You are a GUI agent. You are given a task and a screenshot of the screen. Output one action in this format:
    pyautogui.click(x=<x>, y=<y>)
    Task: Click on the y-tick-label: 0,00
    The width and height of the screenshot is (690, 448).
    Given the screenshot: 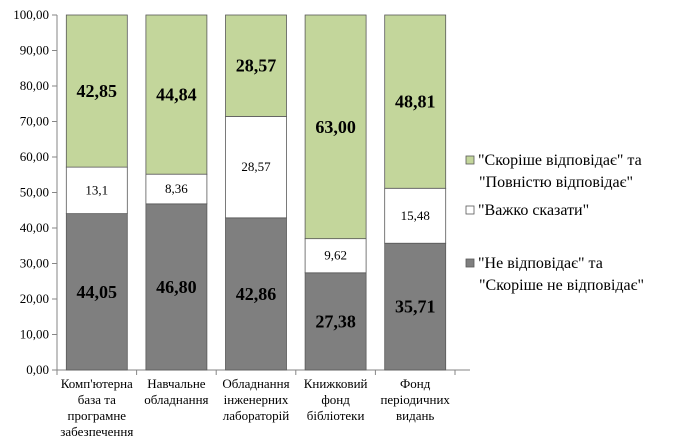 What is the action you would take?
    pyautogui.click(x=37, y=369)
    